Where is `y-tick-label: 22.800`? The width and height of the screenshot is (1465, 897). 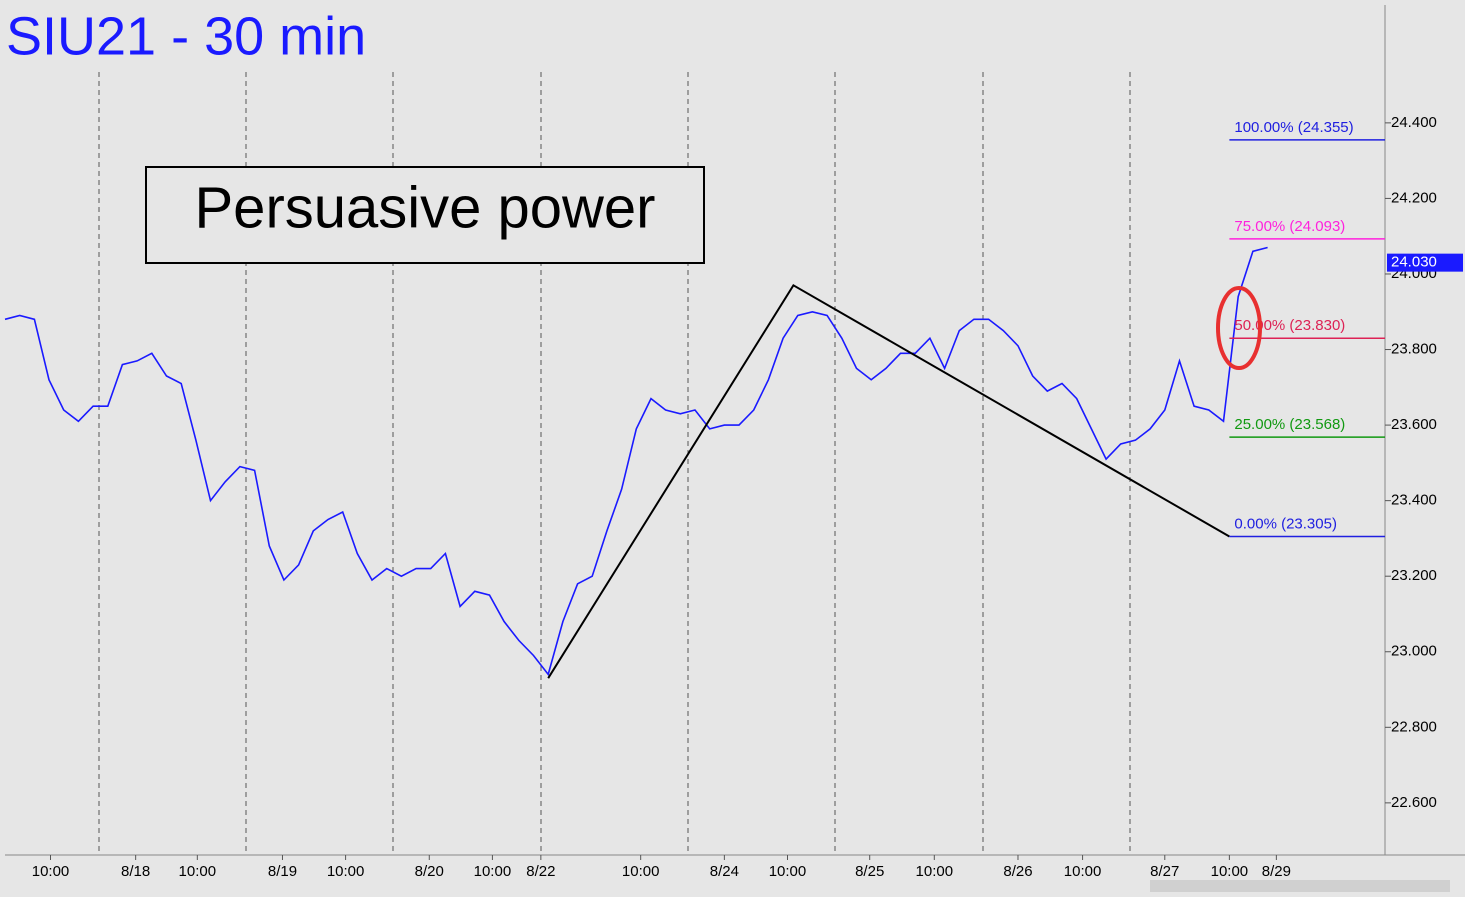
y-tick-label: 22.800 is located at coordinates (1414, 726).